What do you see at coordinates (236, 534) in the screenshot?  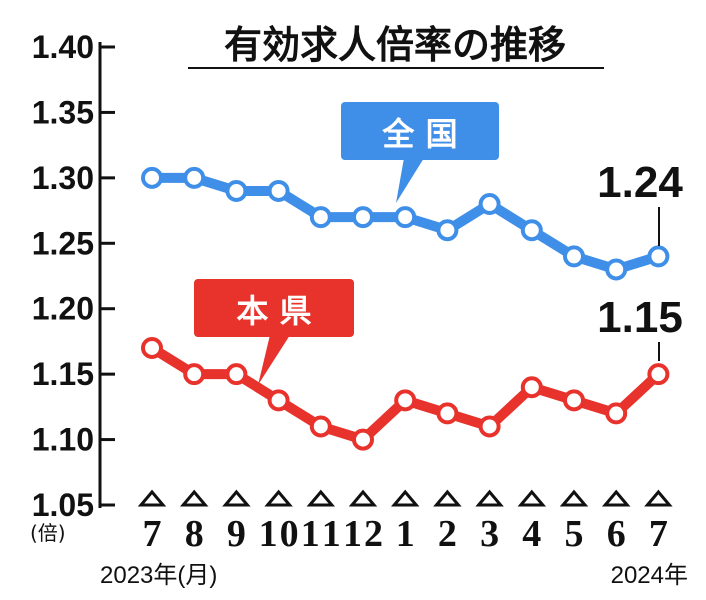 I see `x-tick-label: 9` at bounding box center [236, 534].